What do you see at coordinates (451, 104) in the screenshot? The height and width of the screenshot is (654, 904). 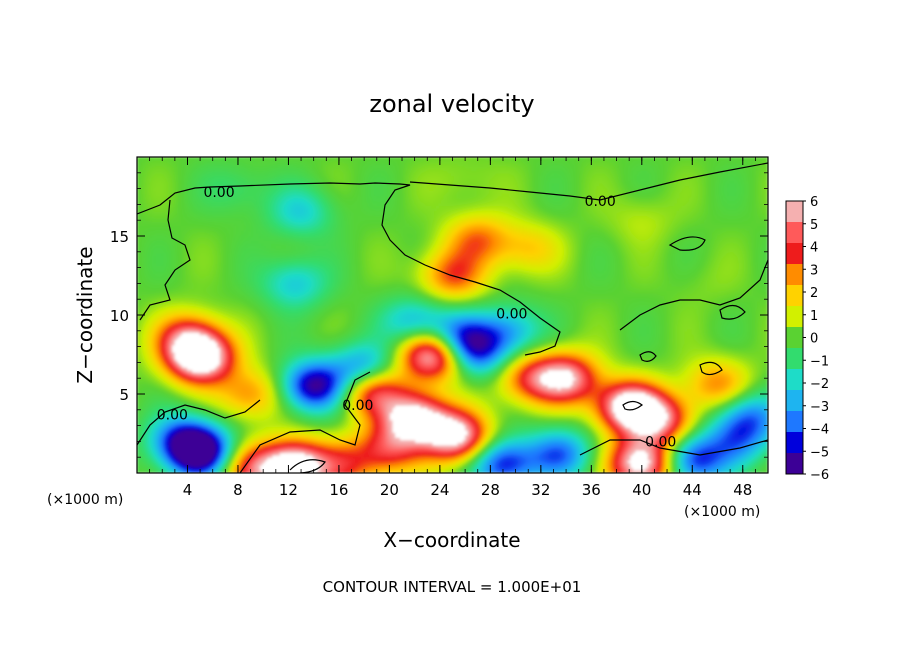 I see `chart-title: zonal velocity` at bounding box center [451, 104].